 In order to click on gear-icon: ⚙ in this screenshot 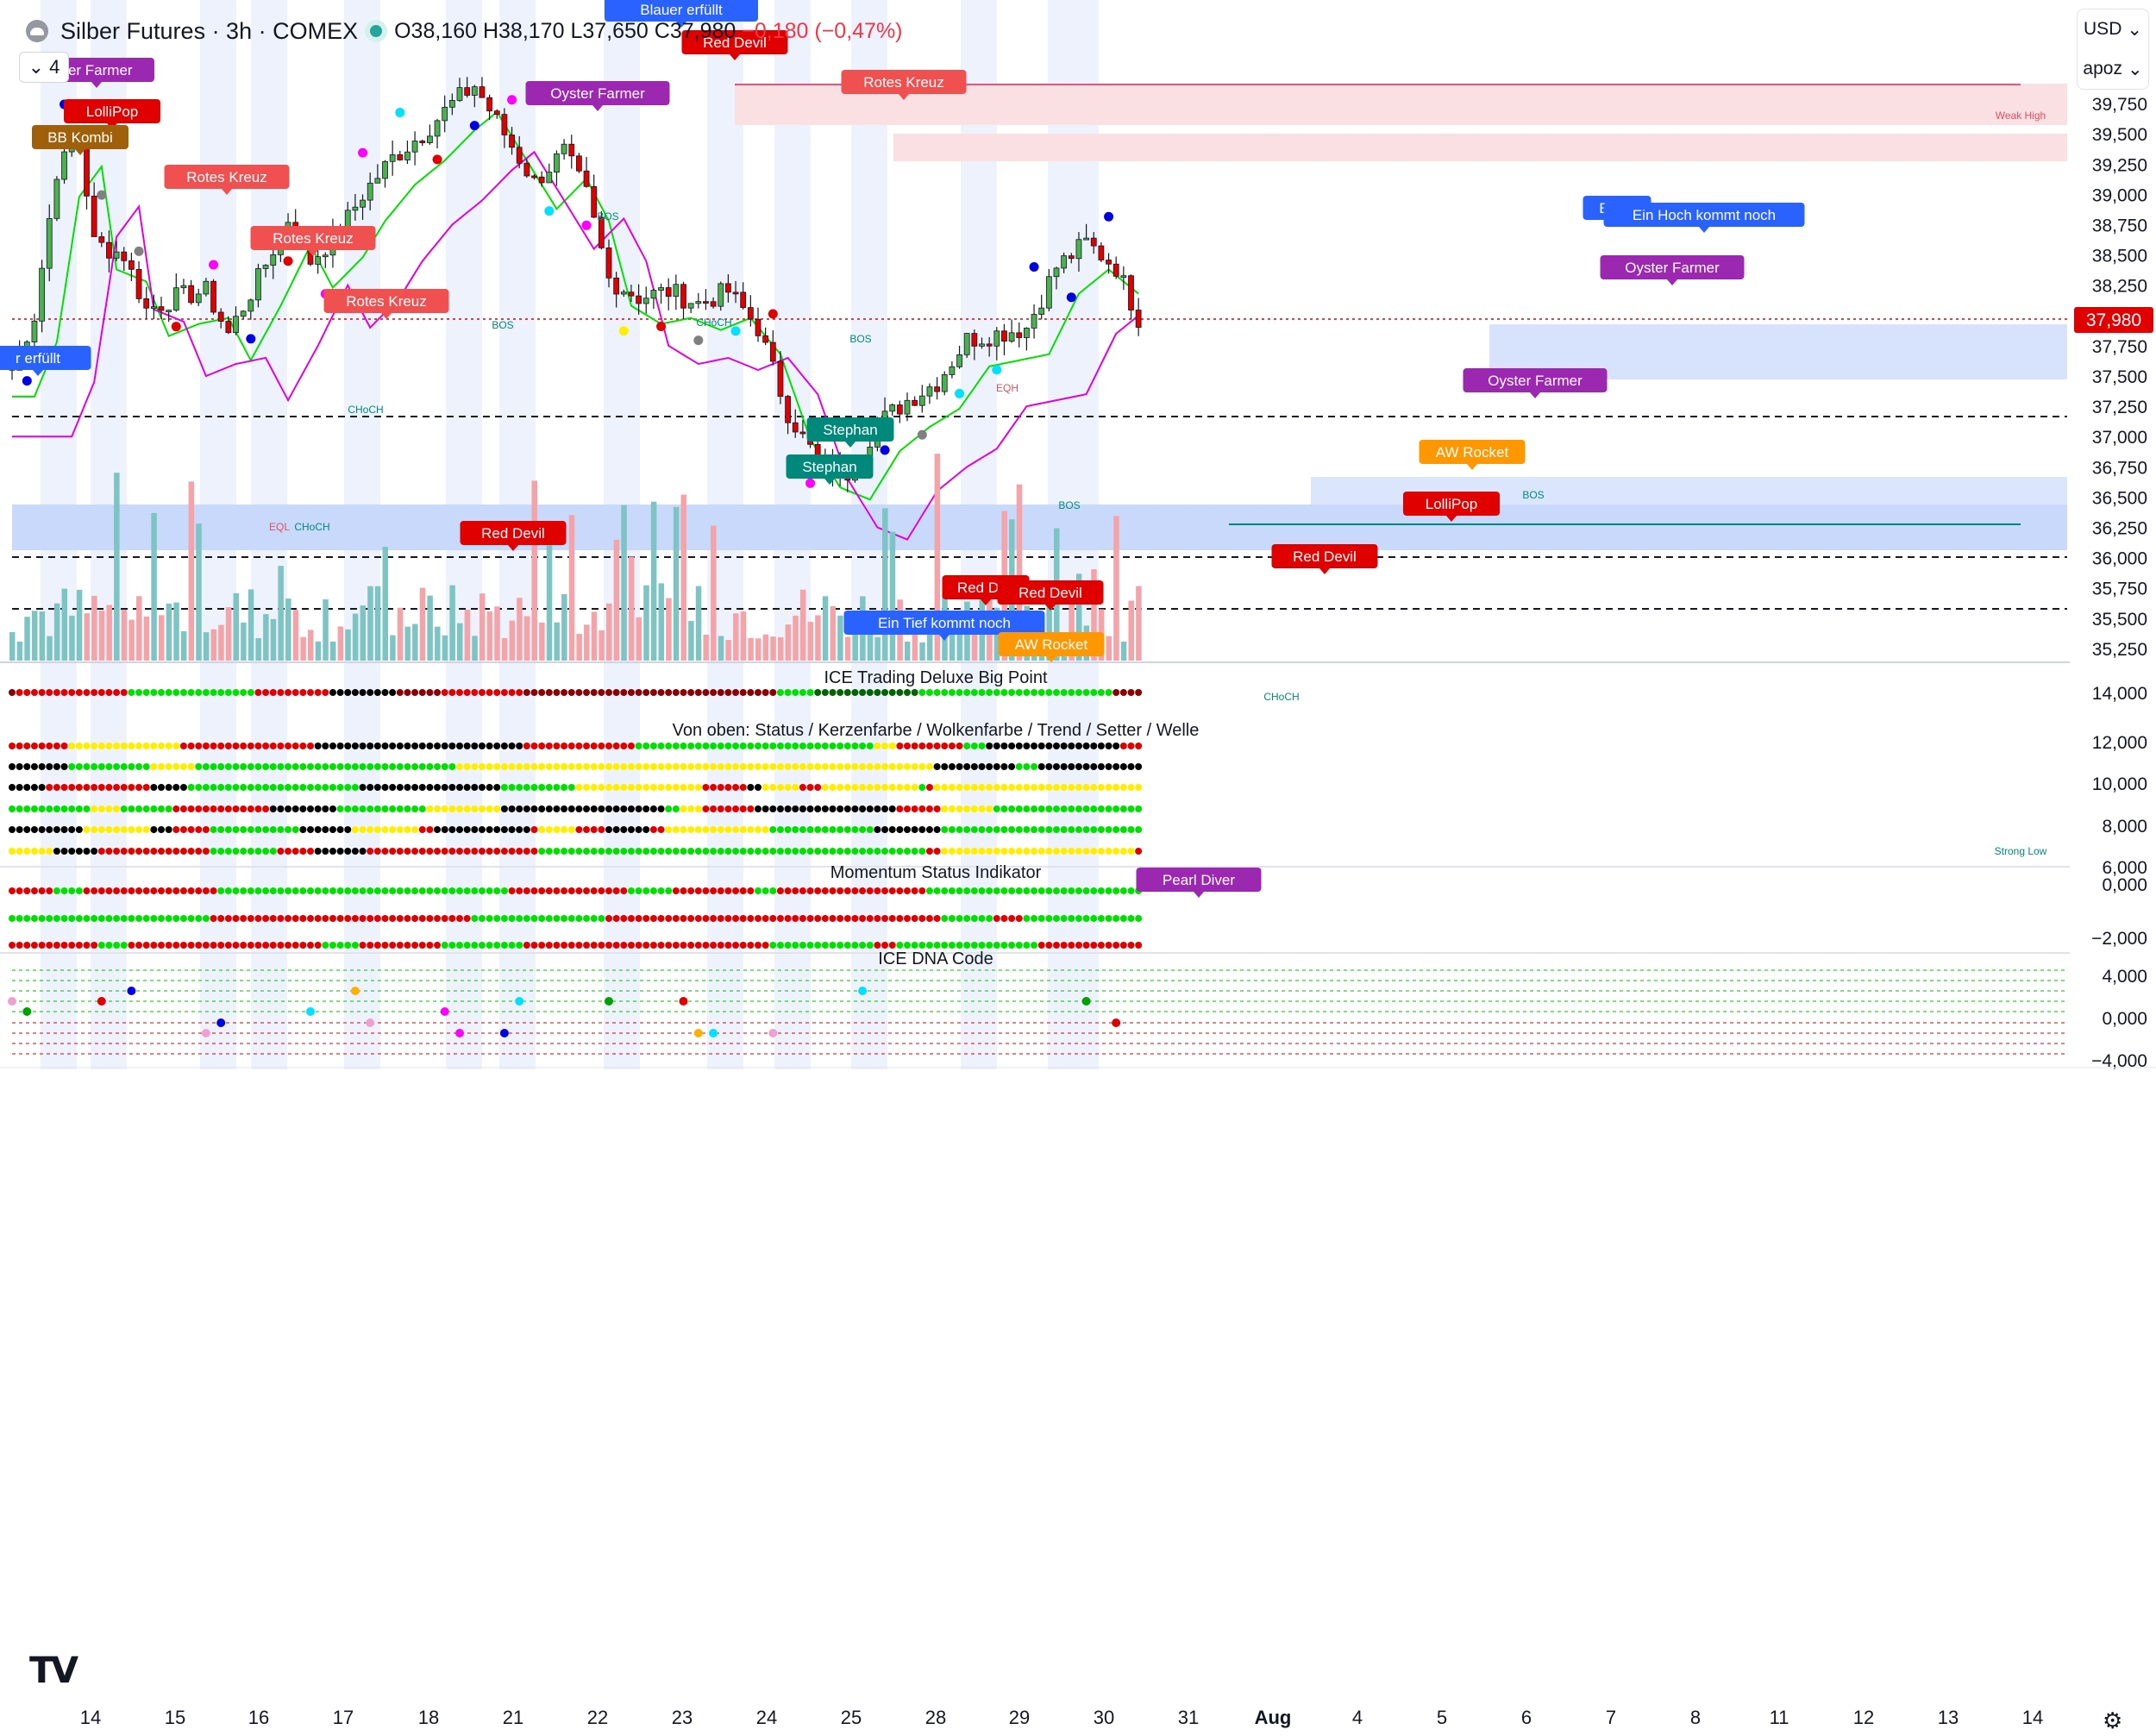, I will do `click(2113, 1720)`.